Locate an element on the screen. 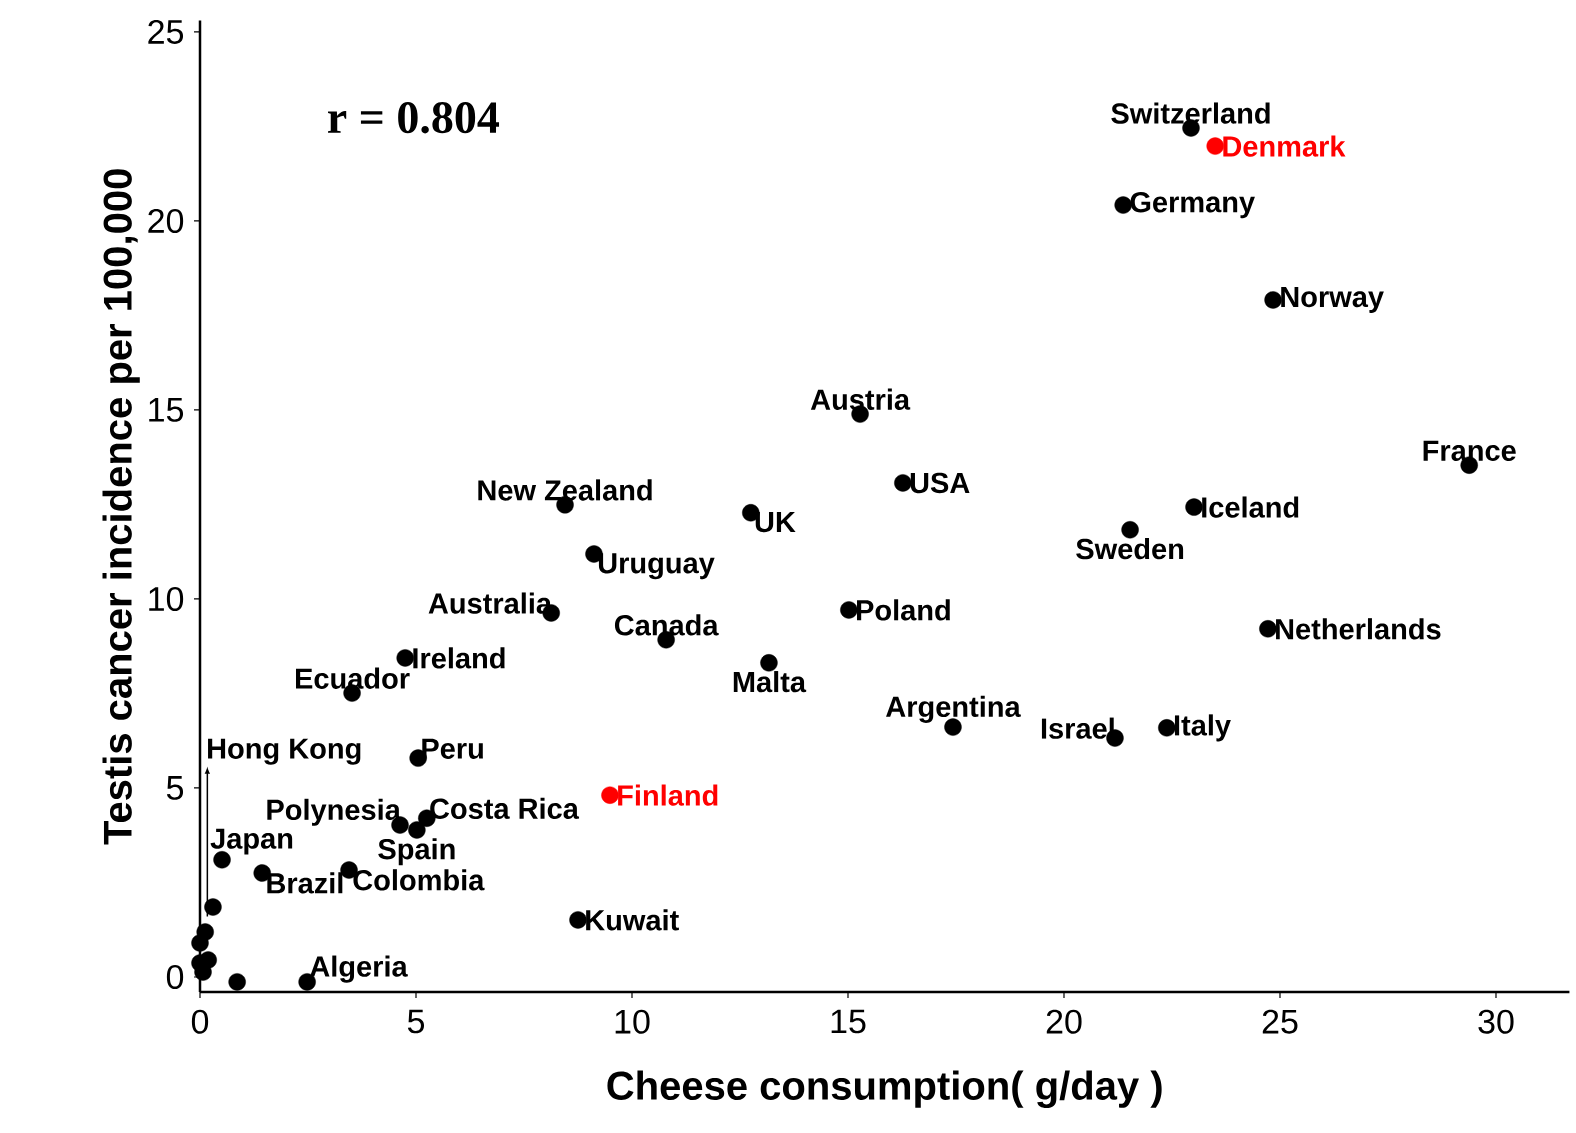  x-tick-label: 20 is located at coordinates (1064, 1021).